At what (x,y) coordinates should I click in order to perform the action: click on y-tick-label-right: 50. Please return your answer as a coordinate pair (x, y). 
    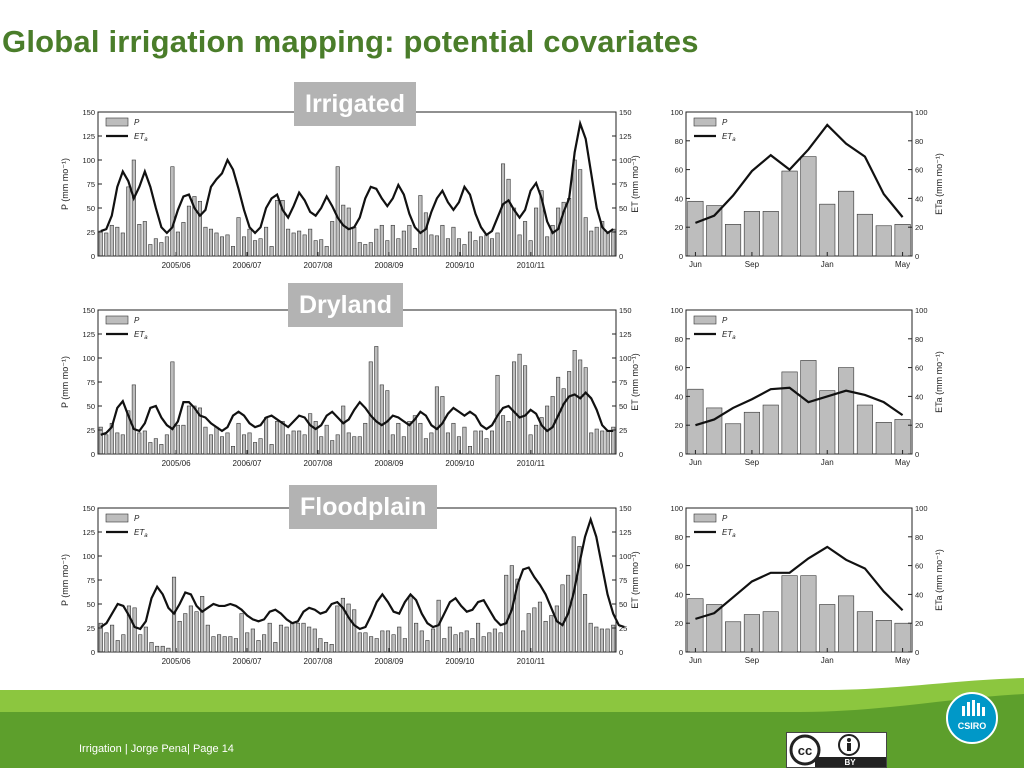
    Looking at the image, I should click on (623, 406).